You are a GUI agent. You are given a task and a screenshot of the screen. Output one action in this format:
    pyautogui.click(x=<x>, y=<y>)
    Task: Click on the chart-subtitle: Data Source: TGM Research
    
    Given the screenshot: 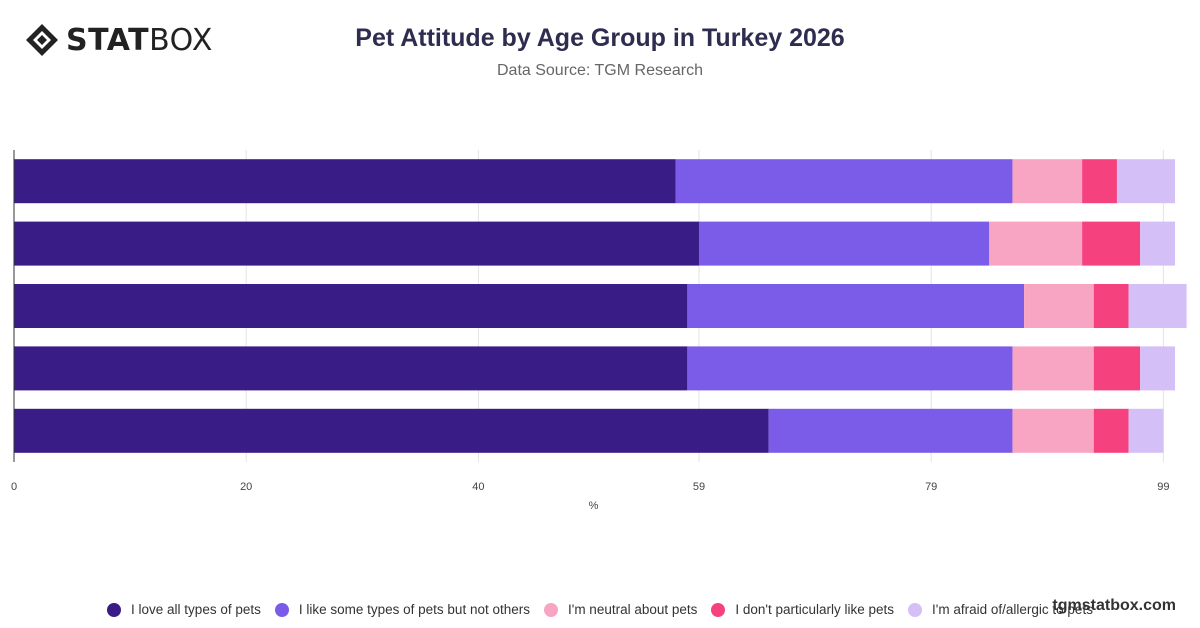 What is the action you would take?
    pyautogui.click(x=599, y=70)
    